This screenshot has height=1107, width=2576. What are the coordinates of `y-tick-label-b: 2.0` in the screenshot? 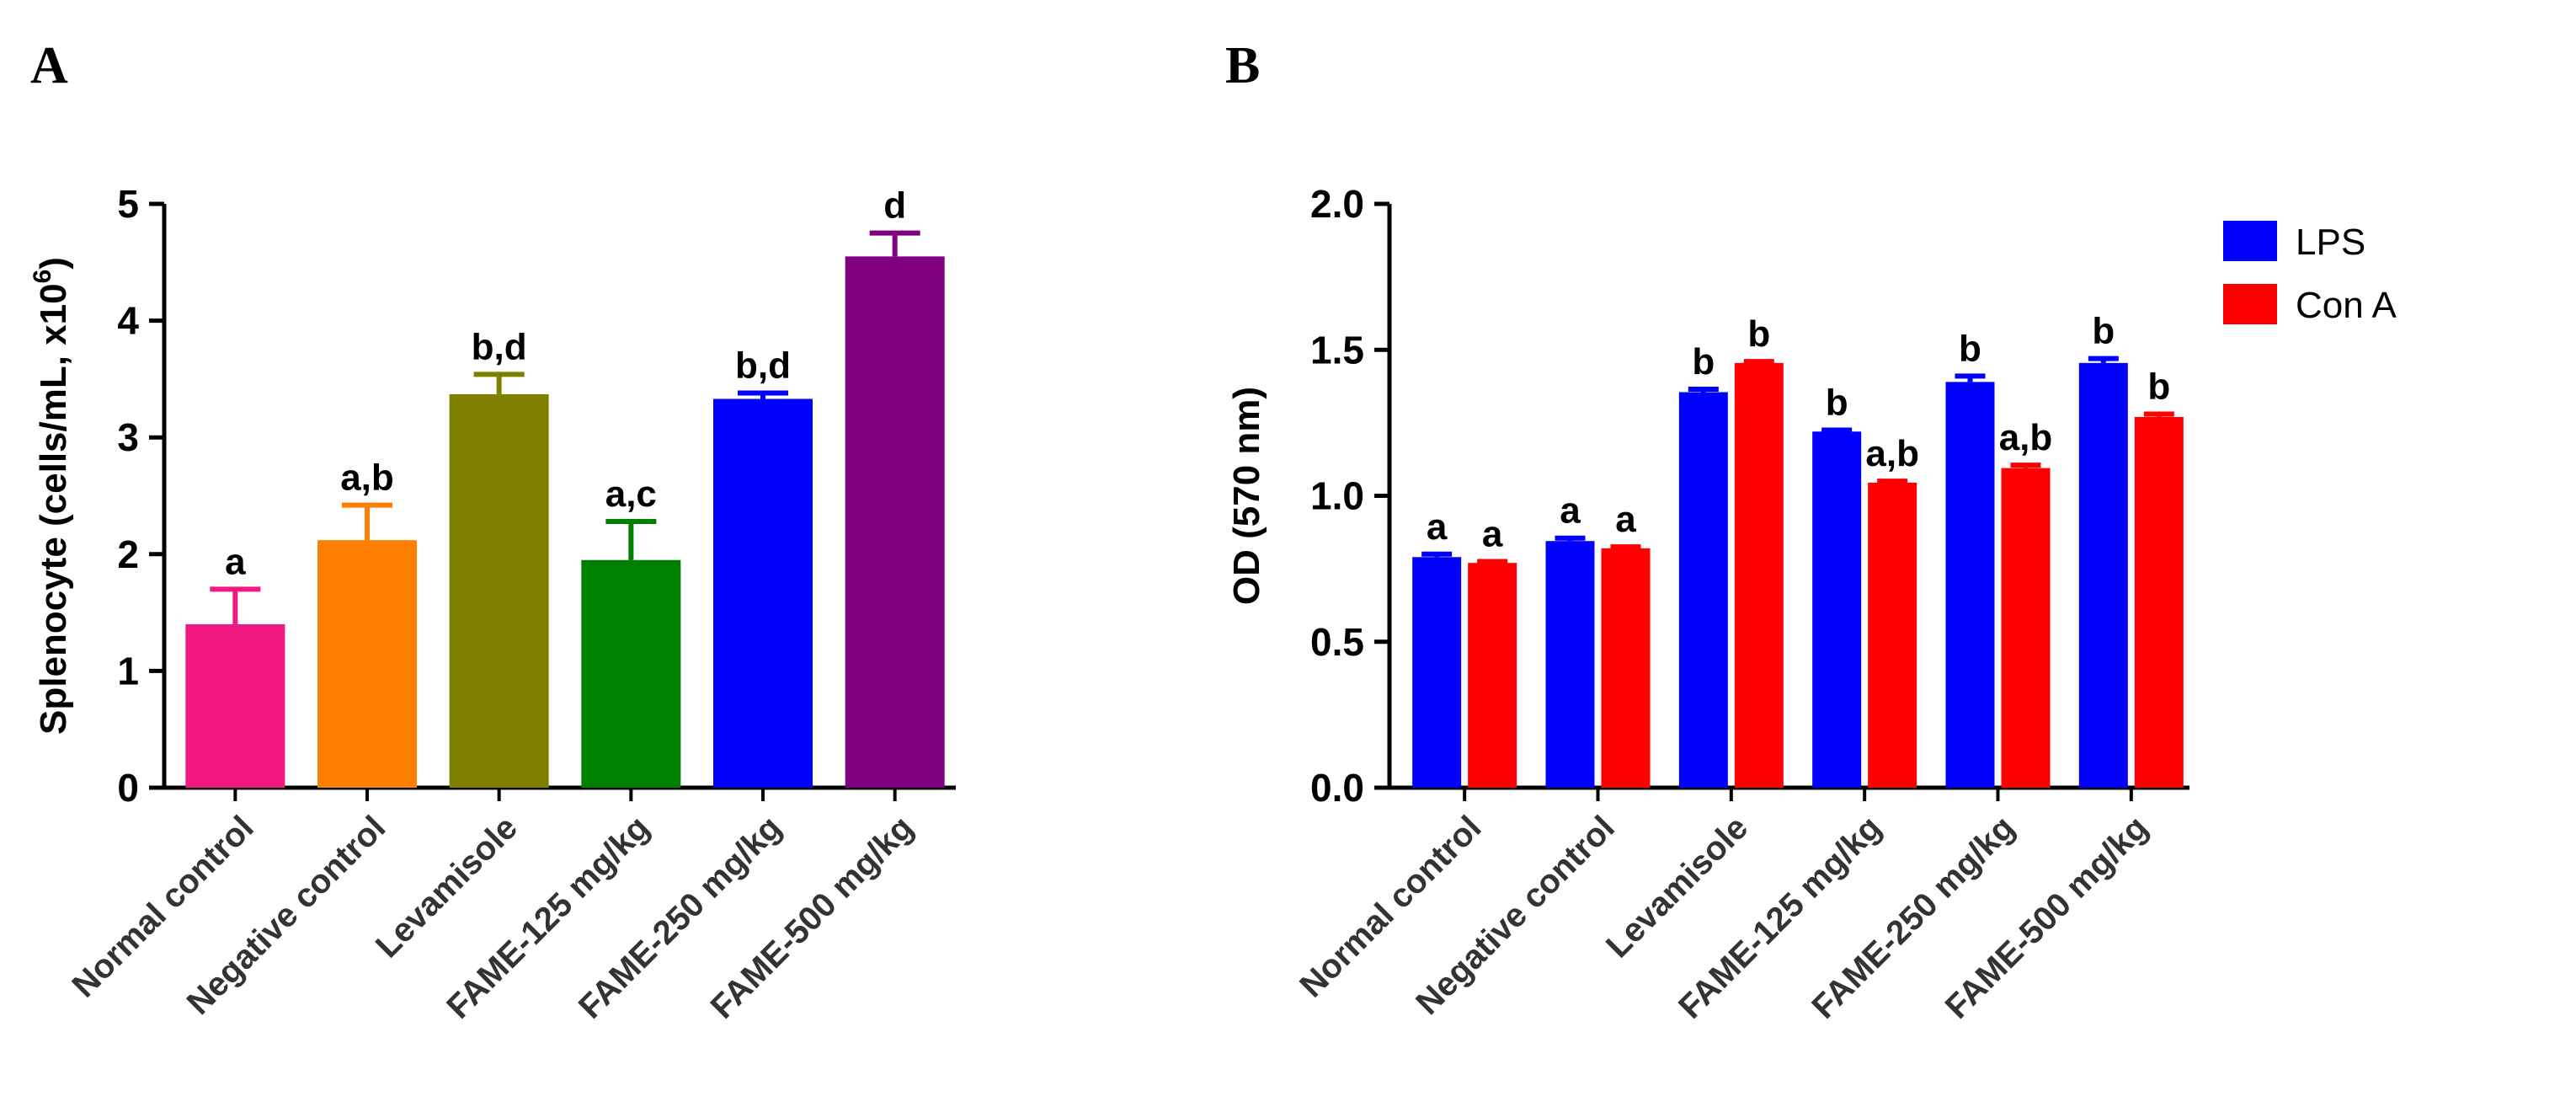 It's located at (1337, 204).